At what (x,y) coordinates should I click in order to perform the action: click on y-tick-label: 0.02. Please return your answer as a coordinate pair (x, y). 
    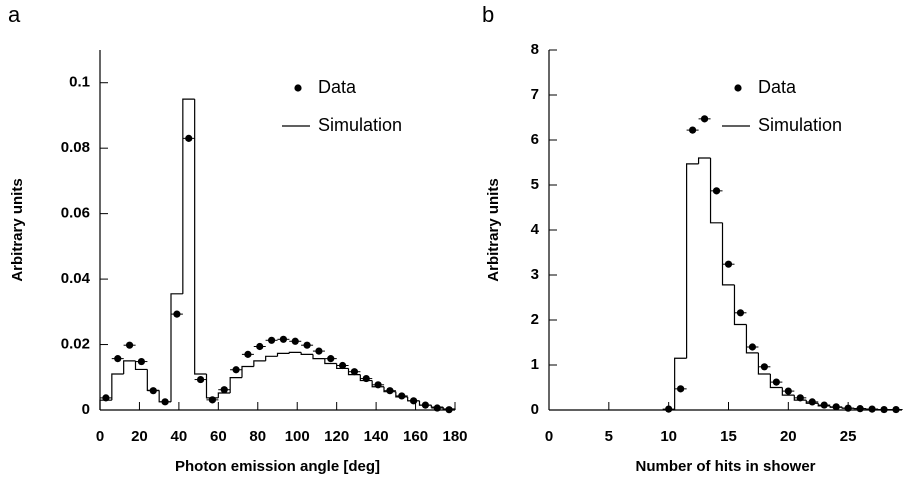
    Looking at the image, I should click on (75, 344).